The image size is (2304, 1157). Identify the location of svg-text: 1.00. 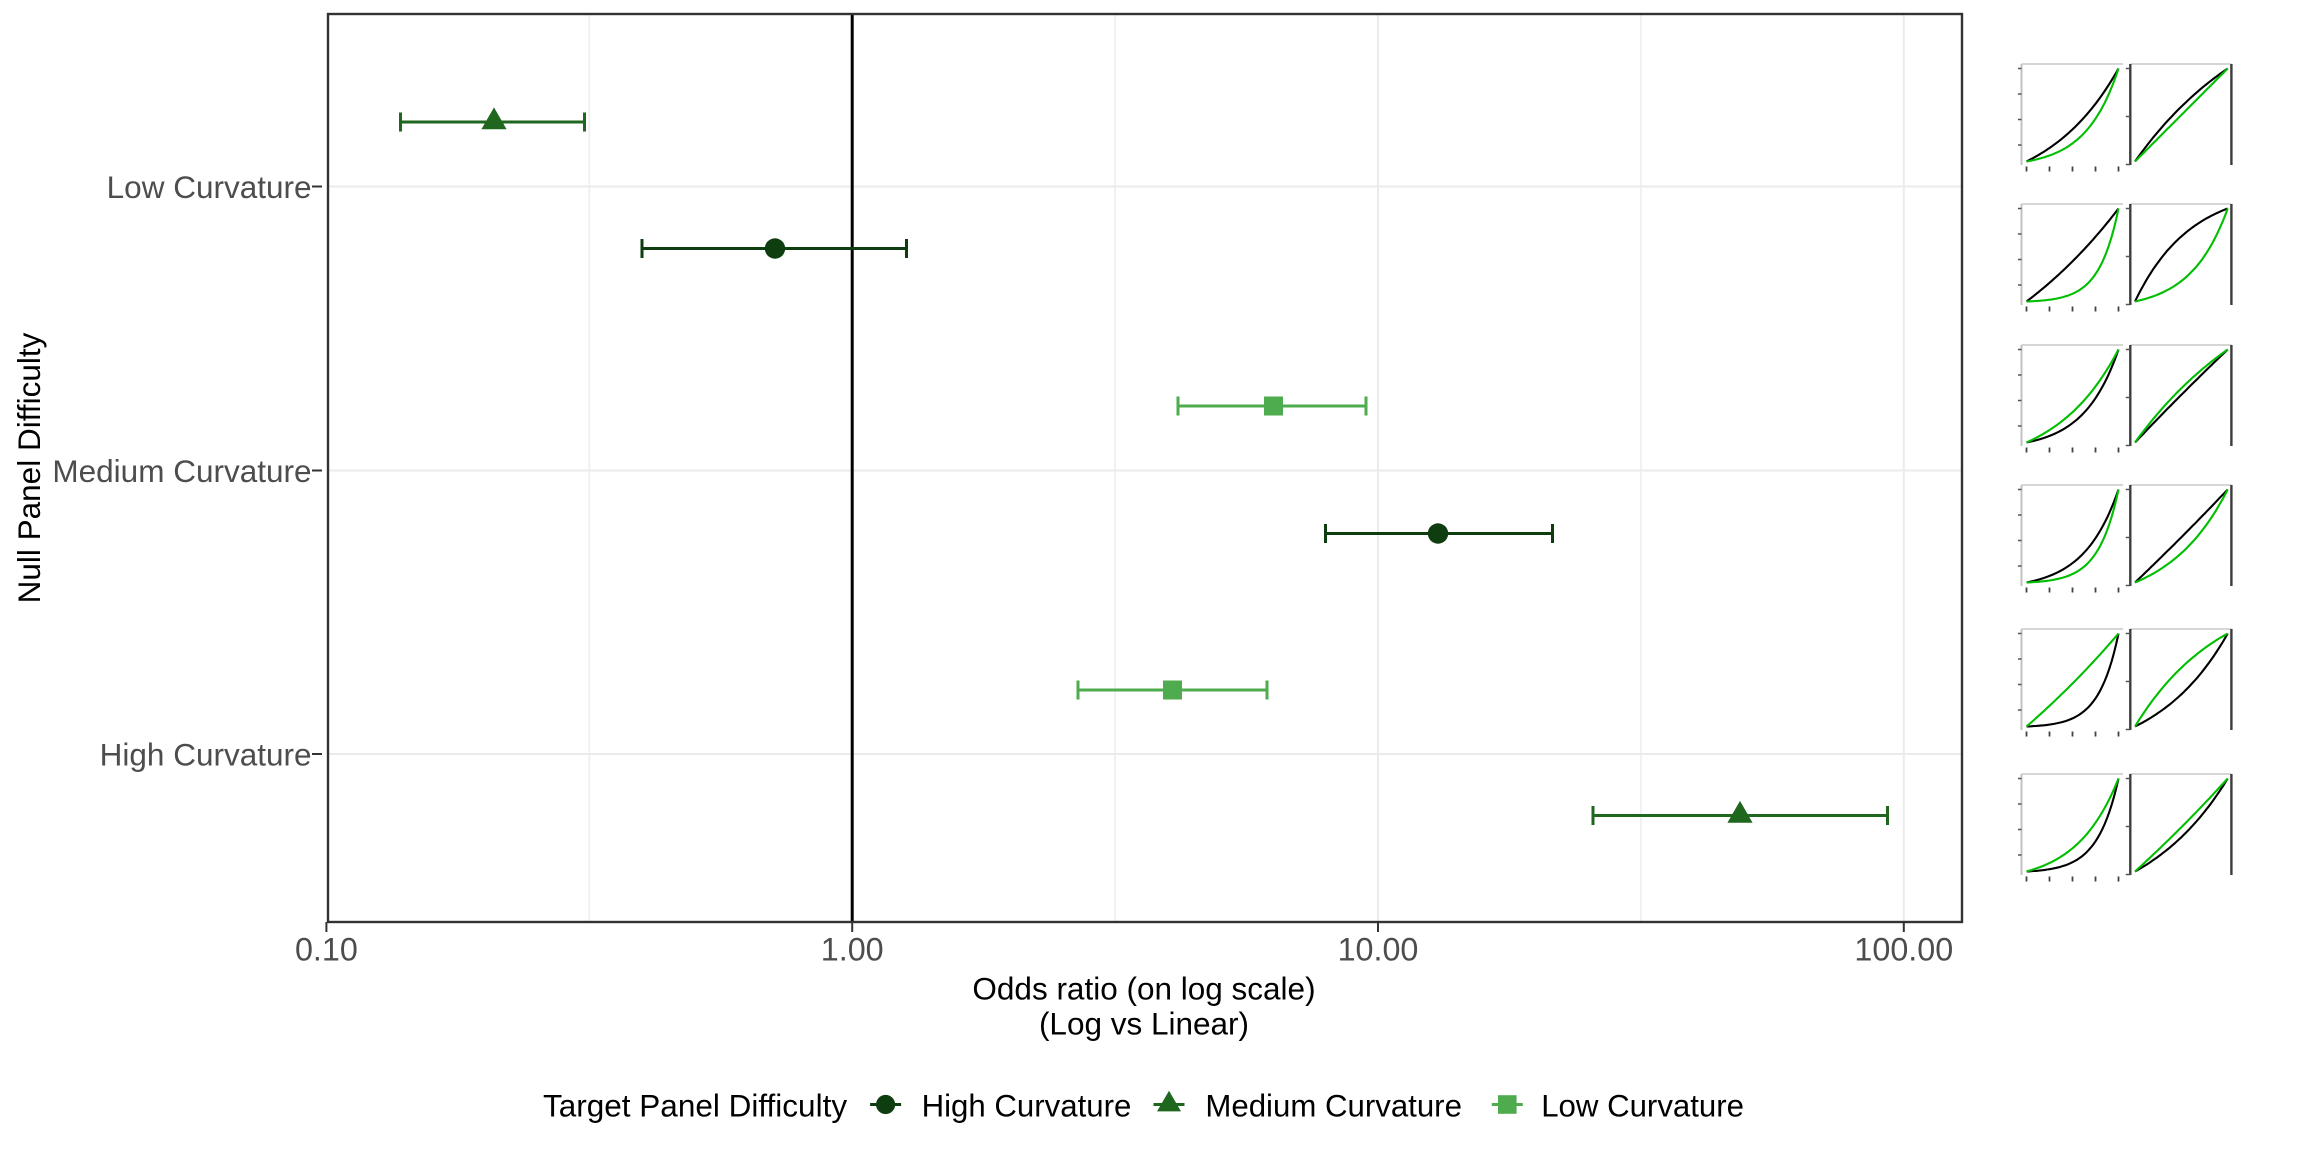
(852, 950).